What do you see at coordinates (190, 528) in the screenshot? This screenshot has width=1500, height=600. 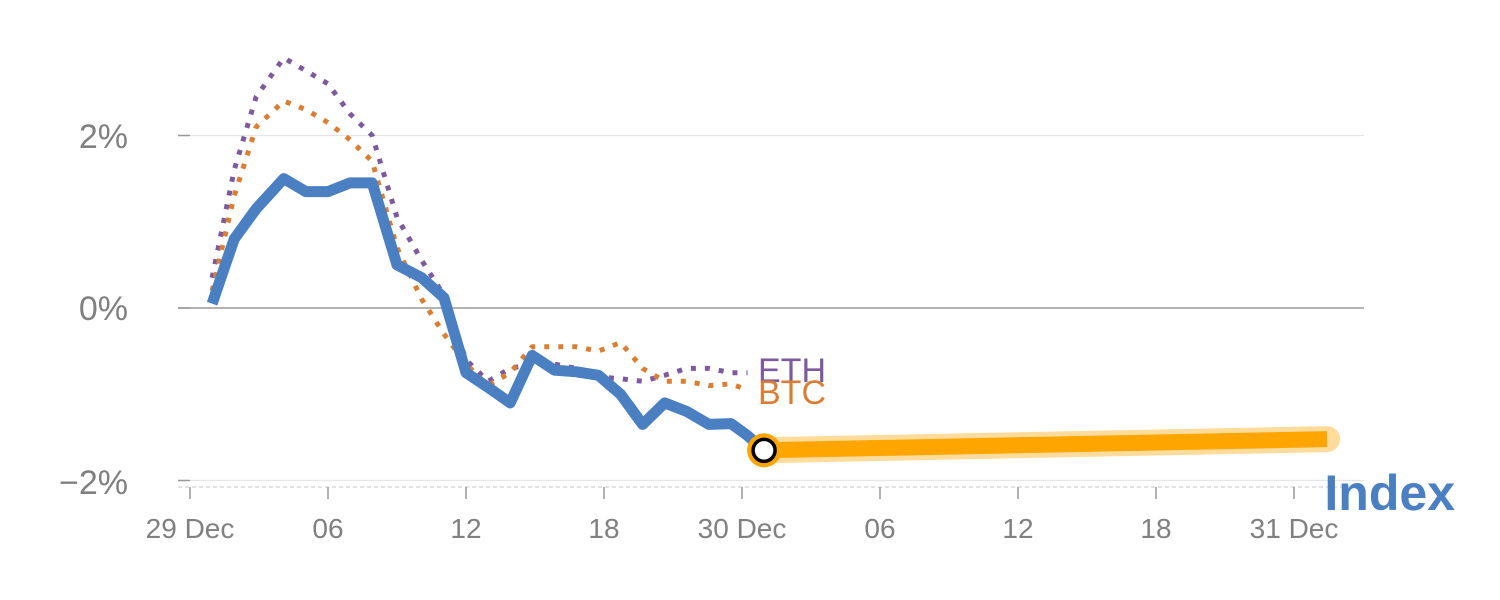 I see `x-tick-label: 29 Dec` at bounding box center [190, 528].